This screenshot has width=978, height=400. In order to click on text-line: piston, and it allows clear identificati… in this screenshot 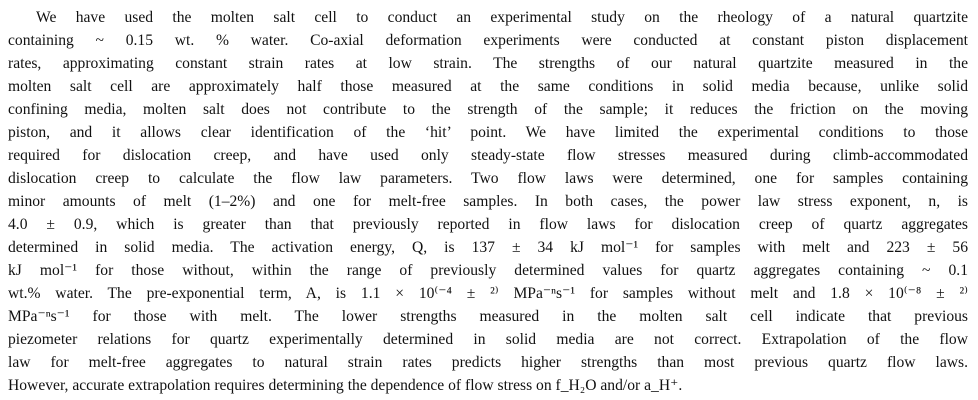, I will do `click(488, 132)`.